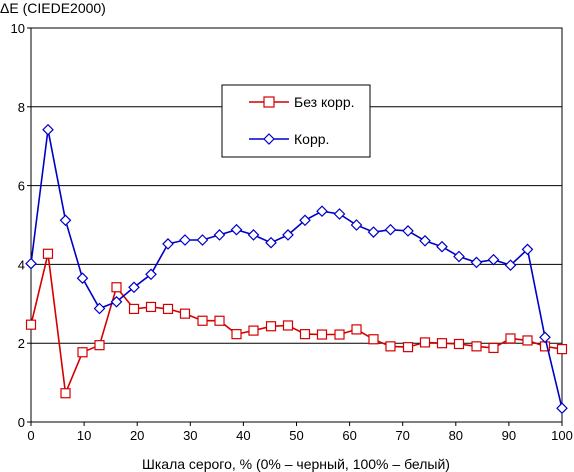 The image size is (574, 472). What do you see at coordinates (311, 139) in the screenshot?
I see `legend-label-korr: Корр.` at bounding box center [311, 139].